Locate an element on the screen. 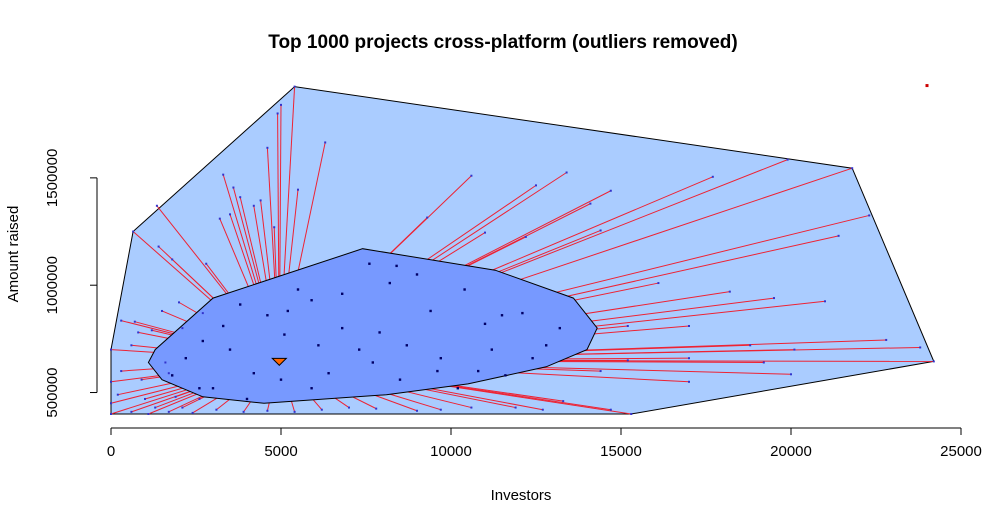 The image size is (1006, 526). outlier-point is located at coordinates (927, 86).